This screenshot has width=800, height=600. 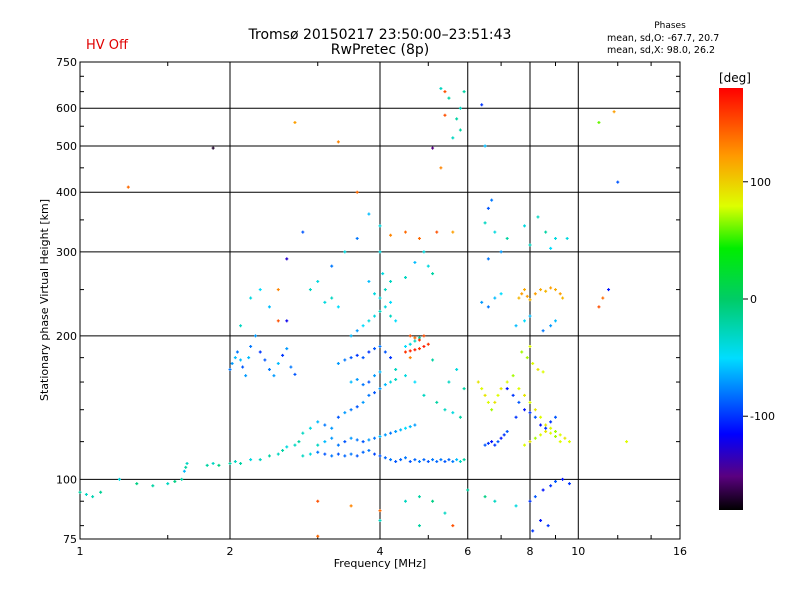 What do you see at coordinates (680, 551) in the screenshot?
I see `x-tick-label: 16` at bounding box center [680, 551].